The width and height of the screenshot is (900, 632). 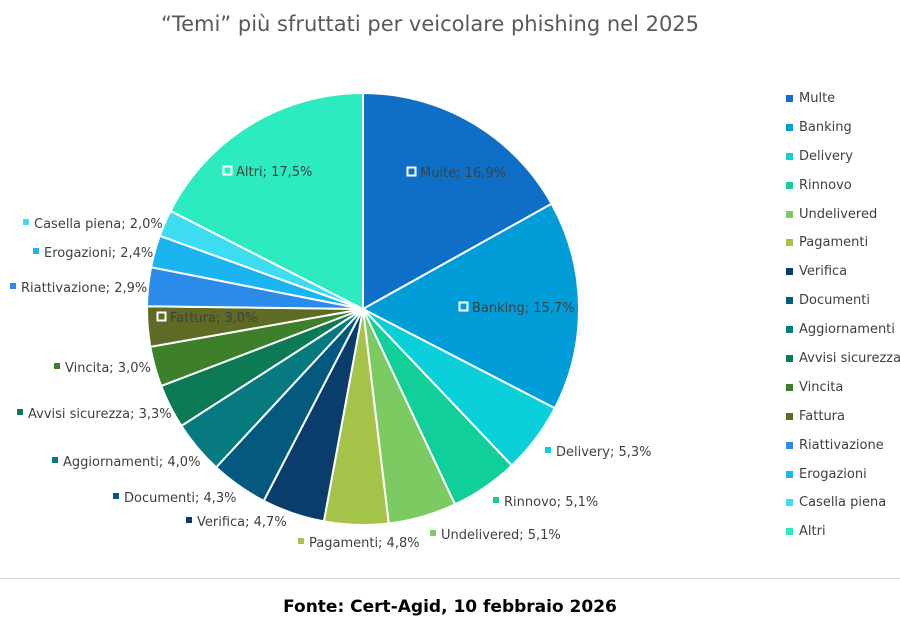 What do you see at coordinates (100, 414) in the screenshot?
I see `data-label-text: Avvisi sicurezza; 3,3%` at bounding box center [100, 414].